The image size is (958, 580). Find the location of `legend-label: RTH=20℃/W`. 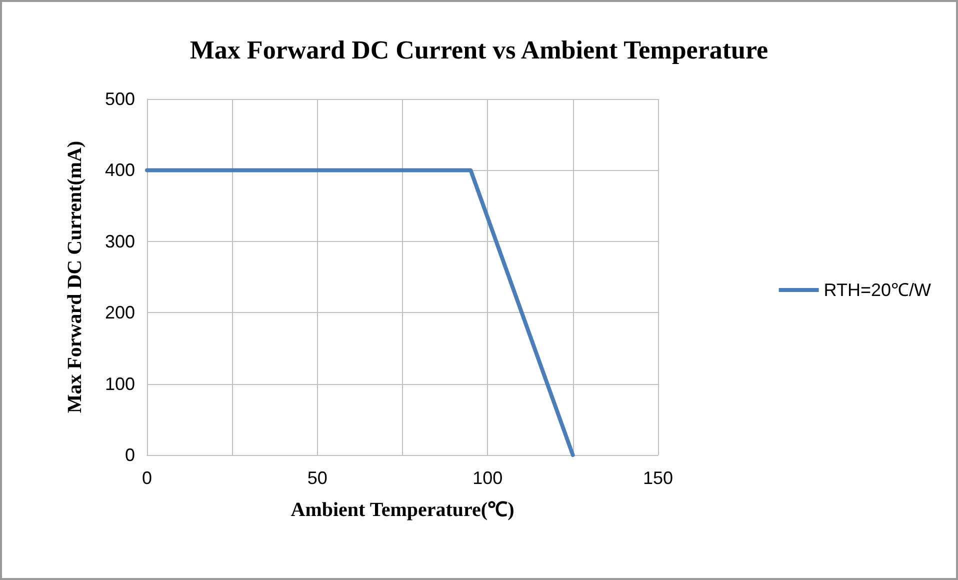

legend-label: RTH=20℃/W is located at coordinates (878, 290).